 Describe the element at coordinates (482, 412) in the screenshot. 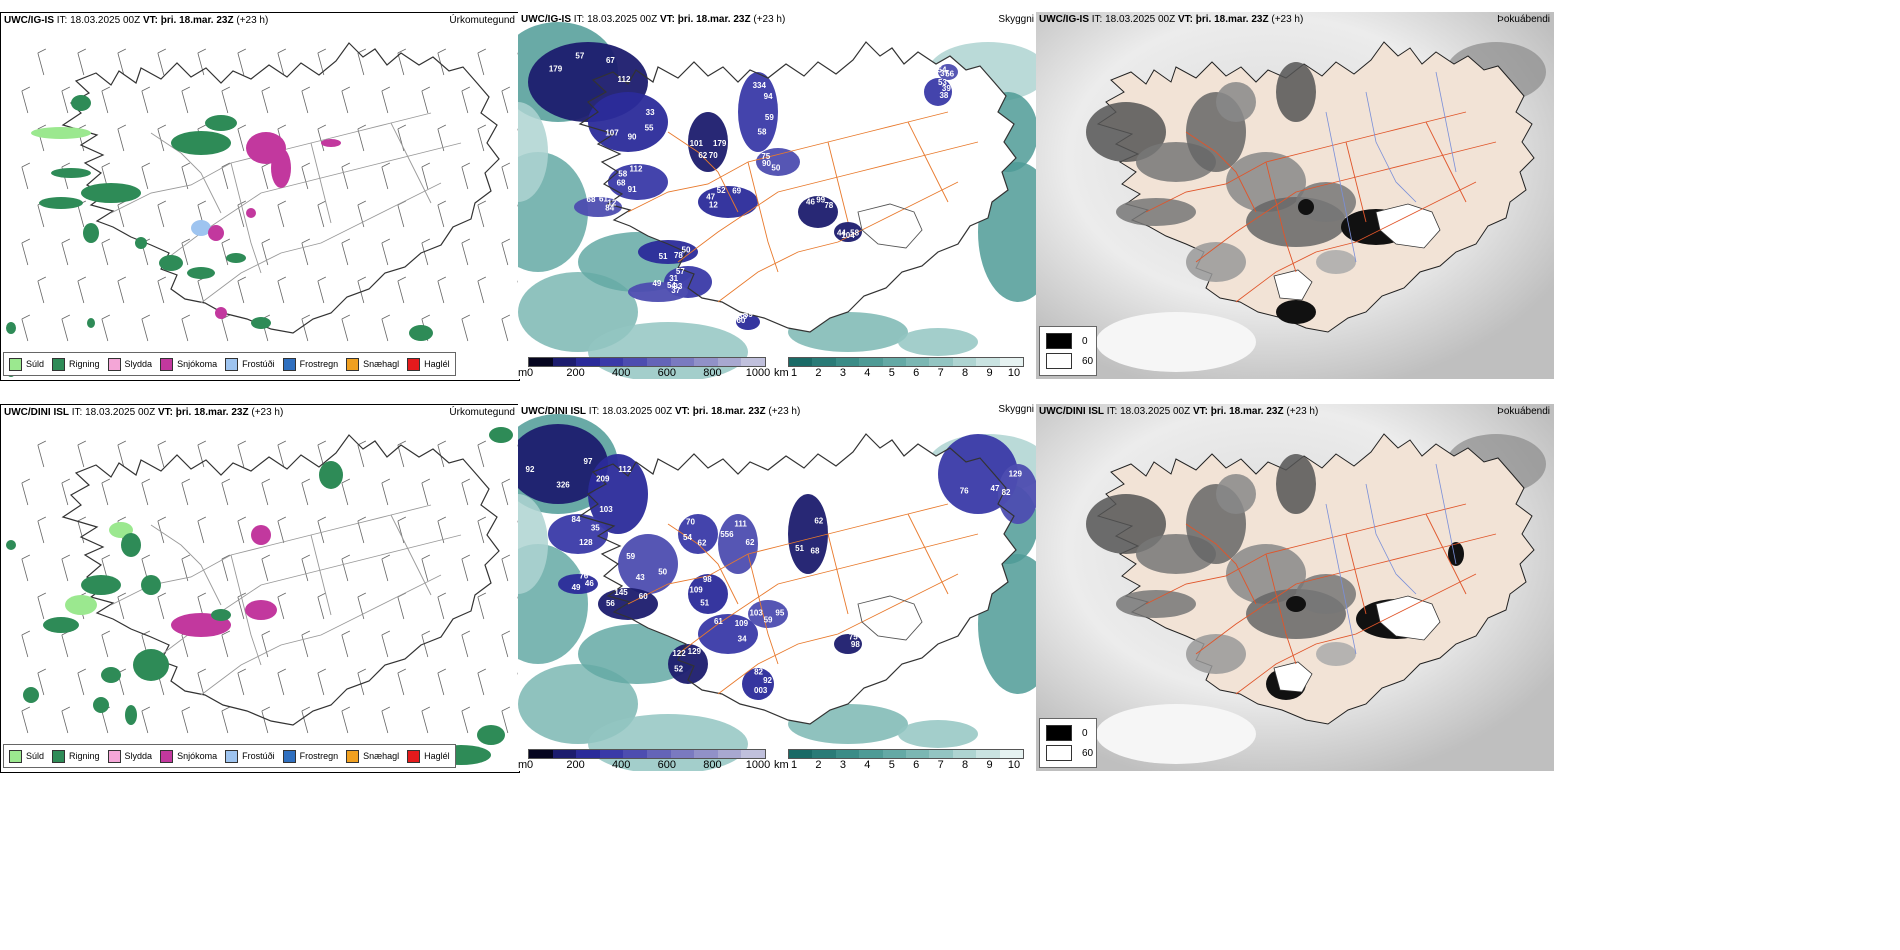

I see `panel-name: Úrkomutegund` at that location.